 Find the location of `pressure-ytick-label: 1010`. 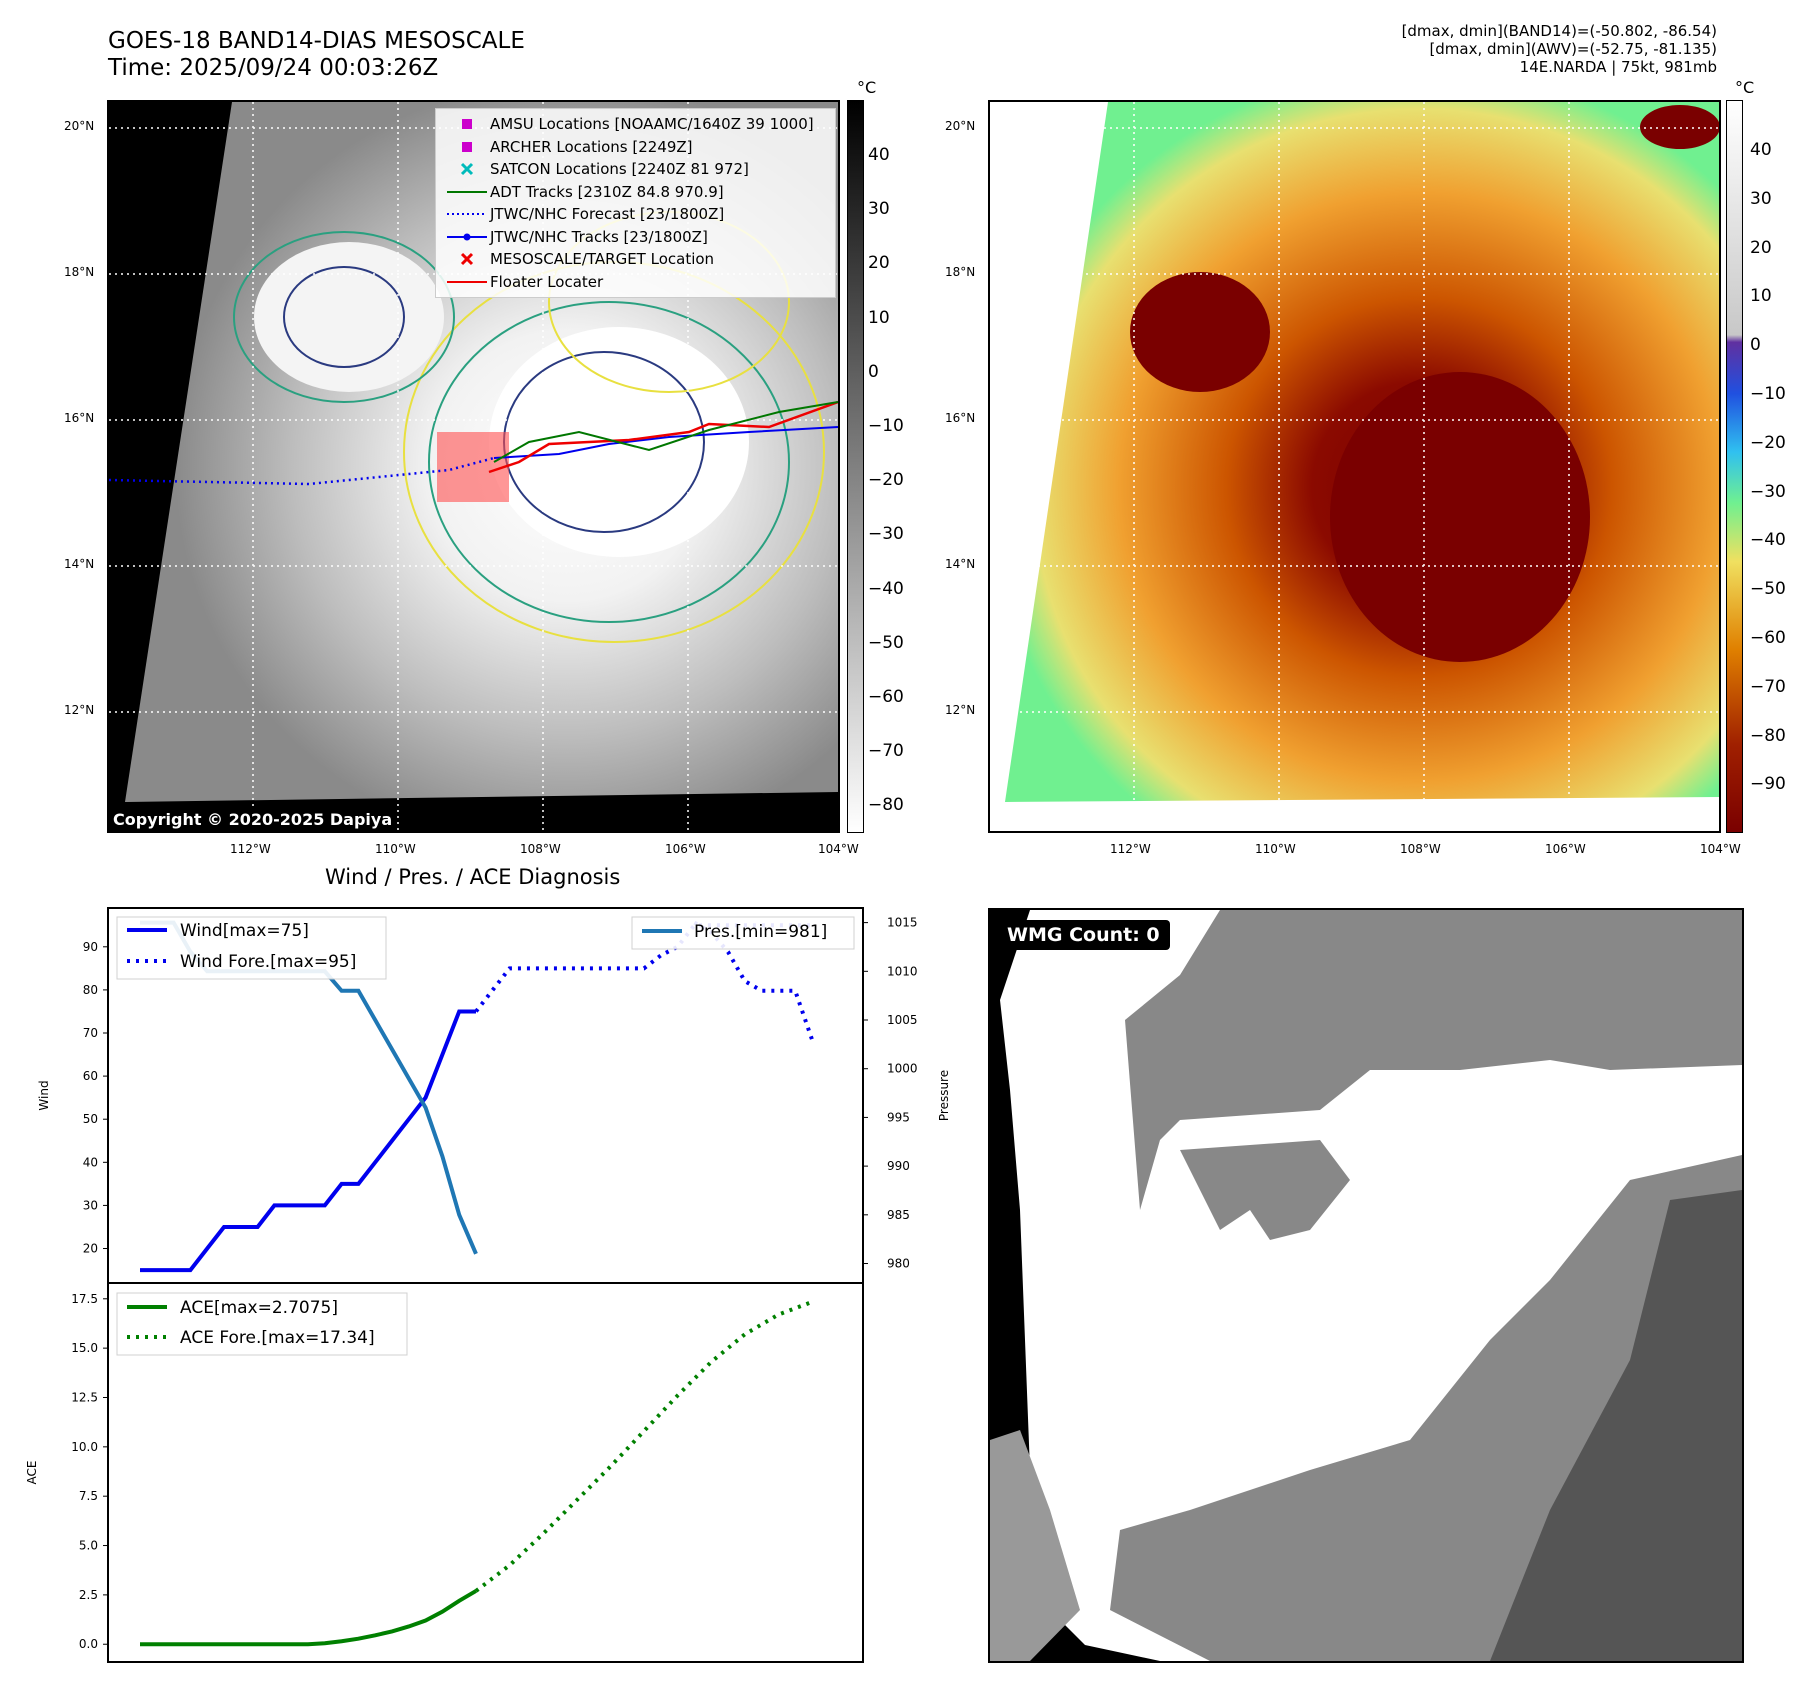

pressure-ytick-label: 1010 is located at coordinates (902, 971).